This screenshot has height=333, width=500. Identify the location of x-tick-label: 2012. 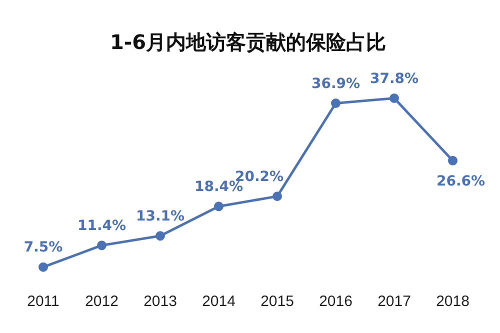
(101, 301).